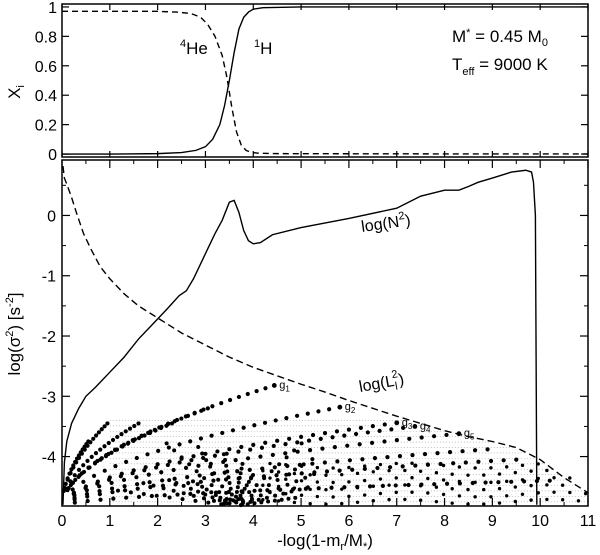  What do you see at coordinates (350, 408) in the screenshot?
I see `g-mode-label: g2` at bounding box center [350, 408].